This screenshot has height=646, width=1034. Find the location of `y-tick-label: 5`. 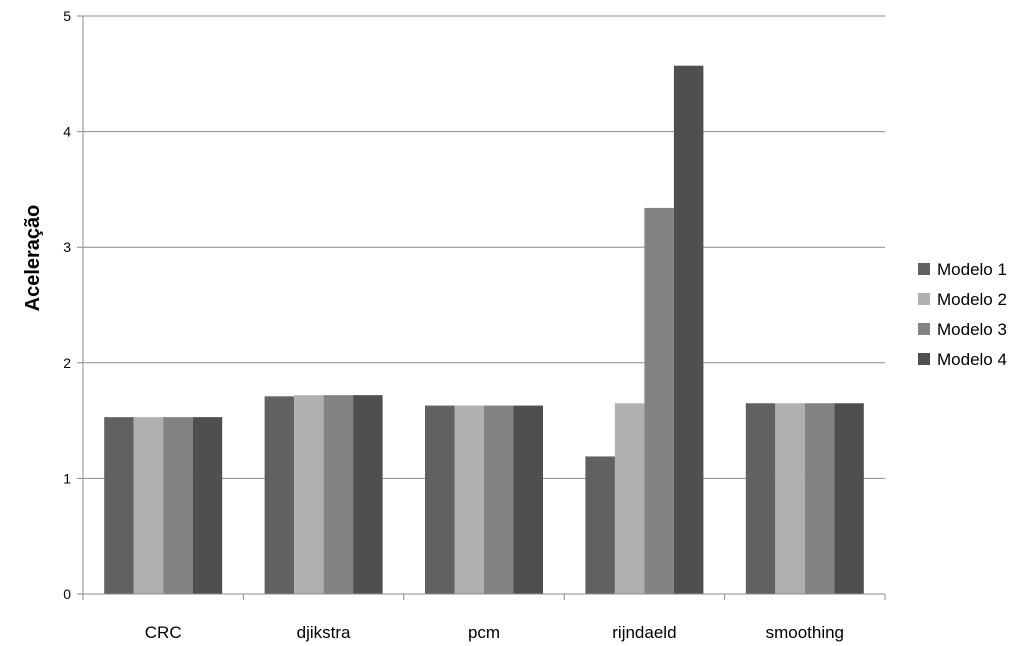

y-tick-label: 5 is located at coordinates (67, 16).